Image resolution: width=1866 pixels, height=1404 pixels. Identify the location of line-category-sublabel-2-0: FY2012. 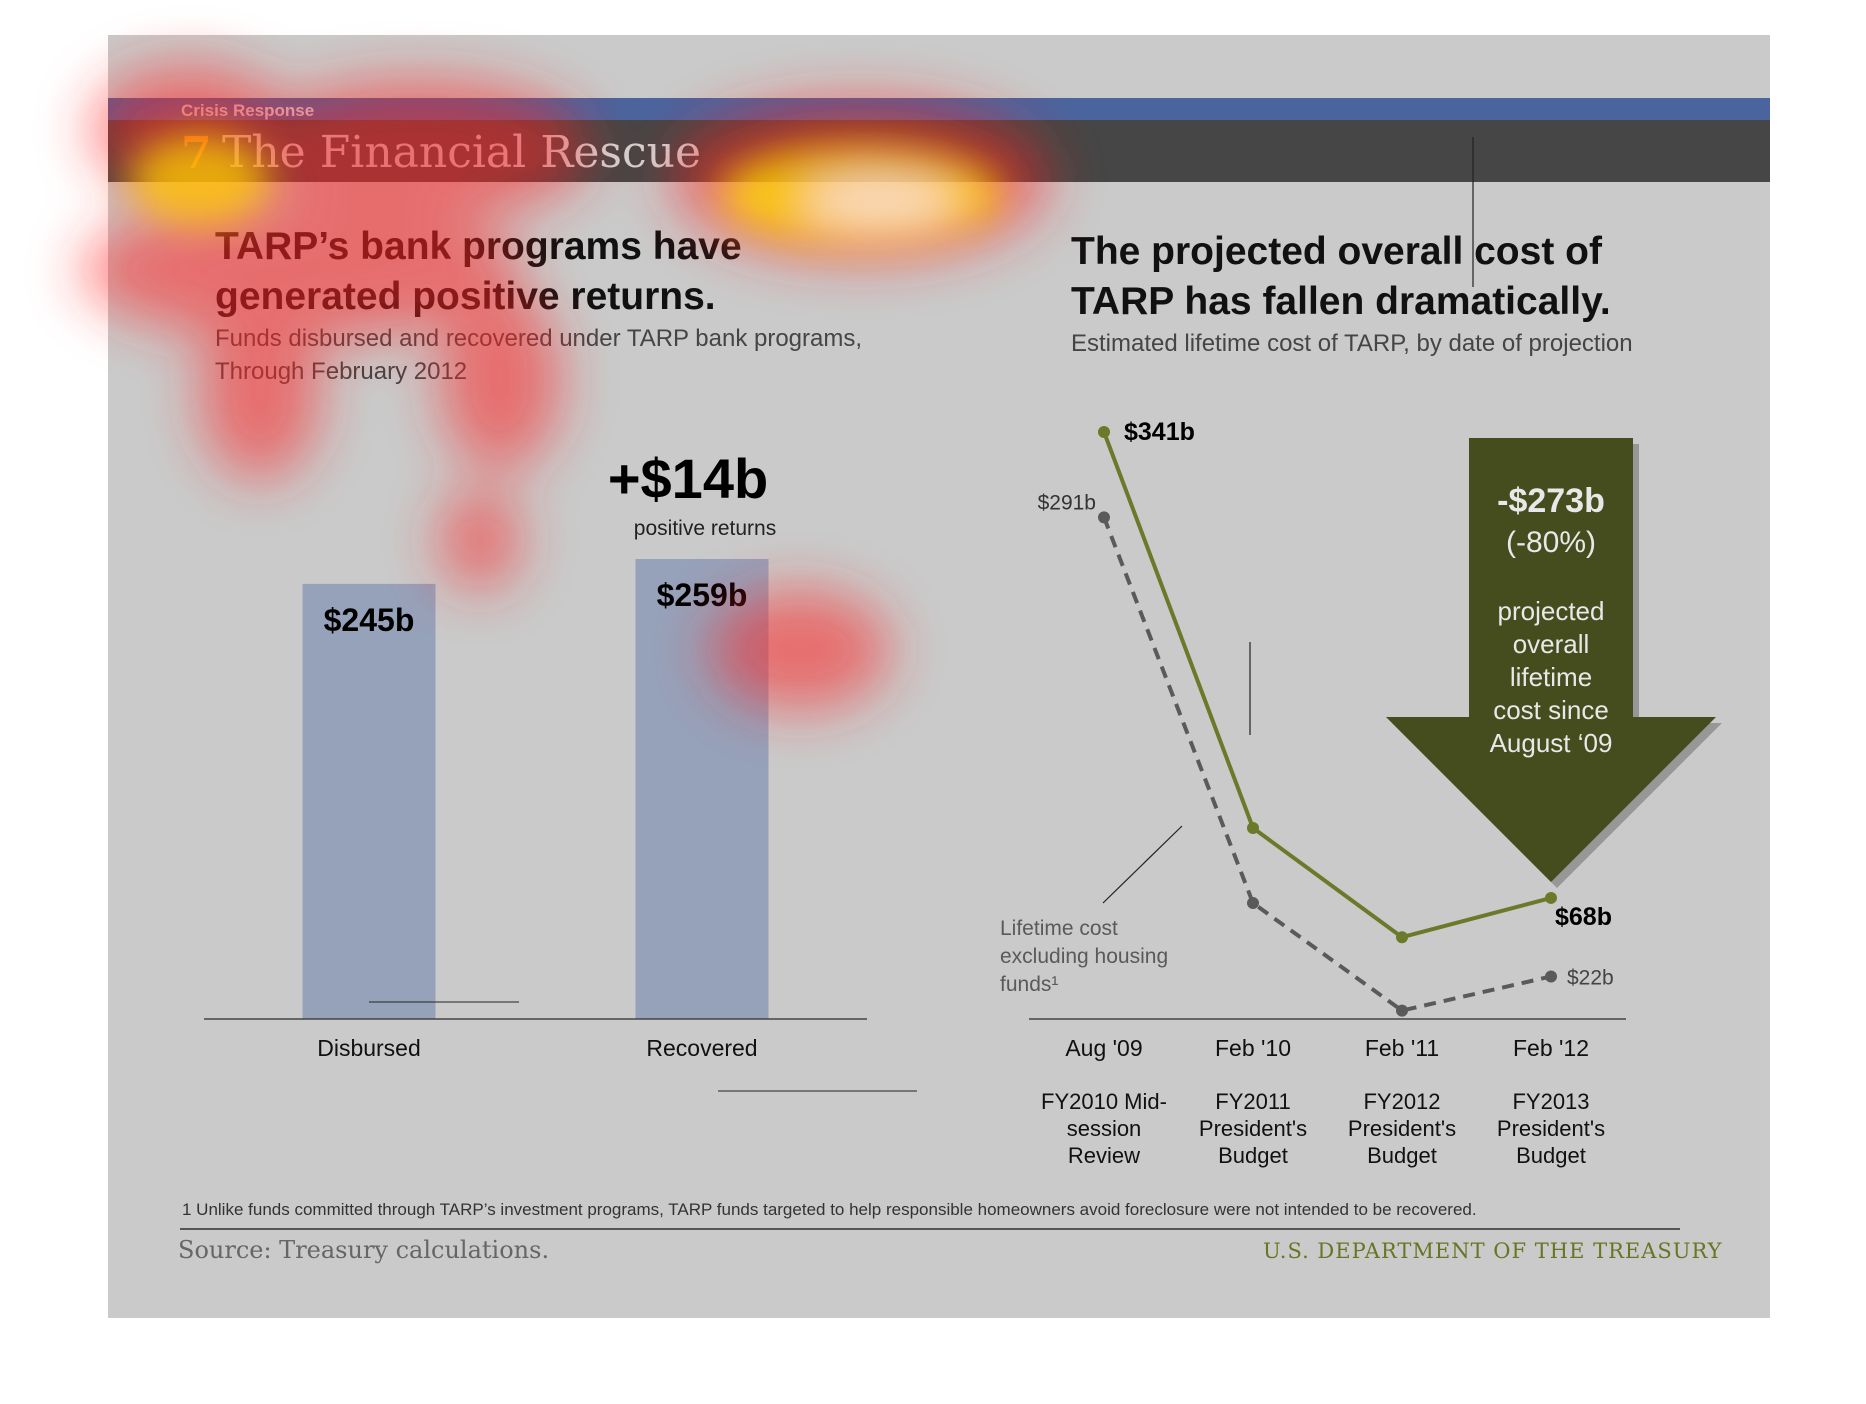
(1401, 1101).